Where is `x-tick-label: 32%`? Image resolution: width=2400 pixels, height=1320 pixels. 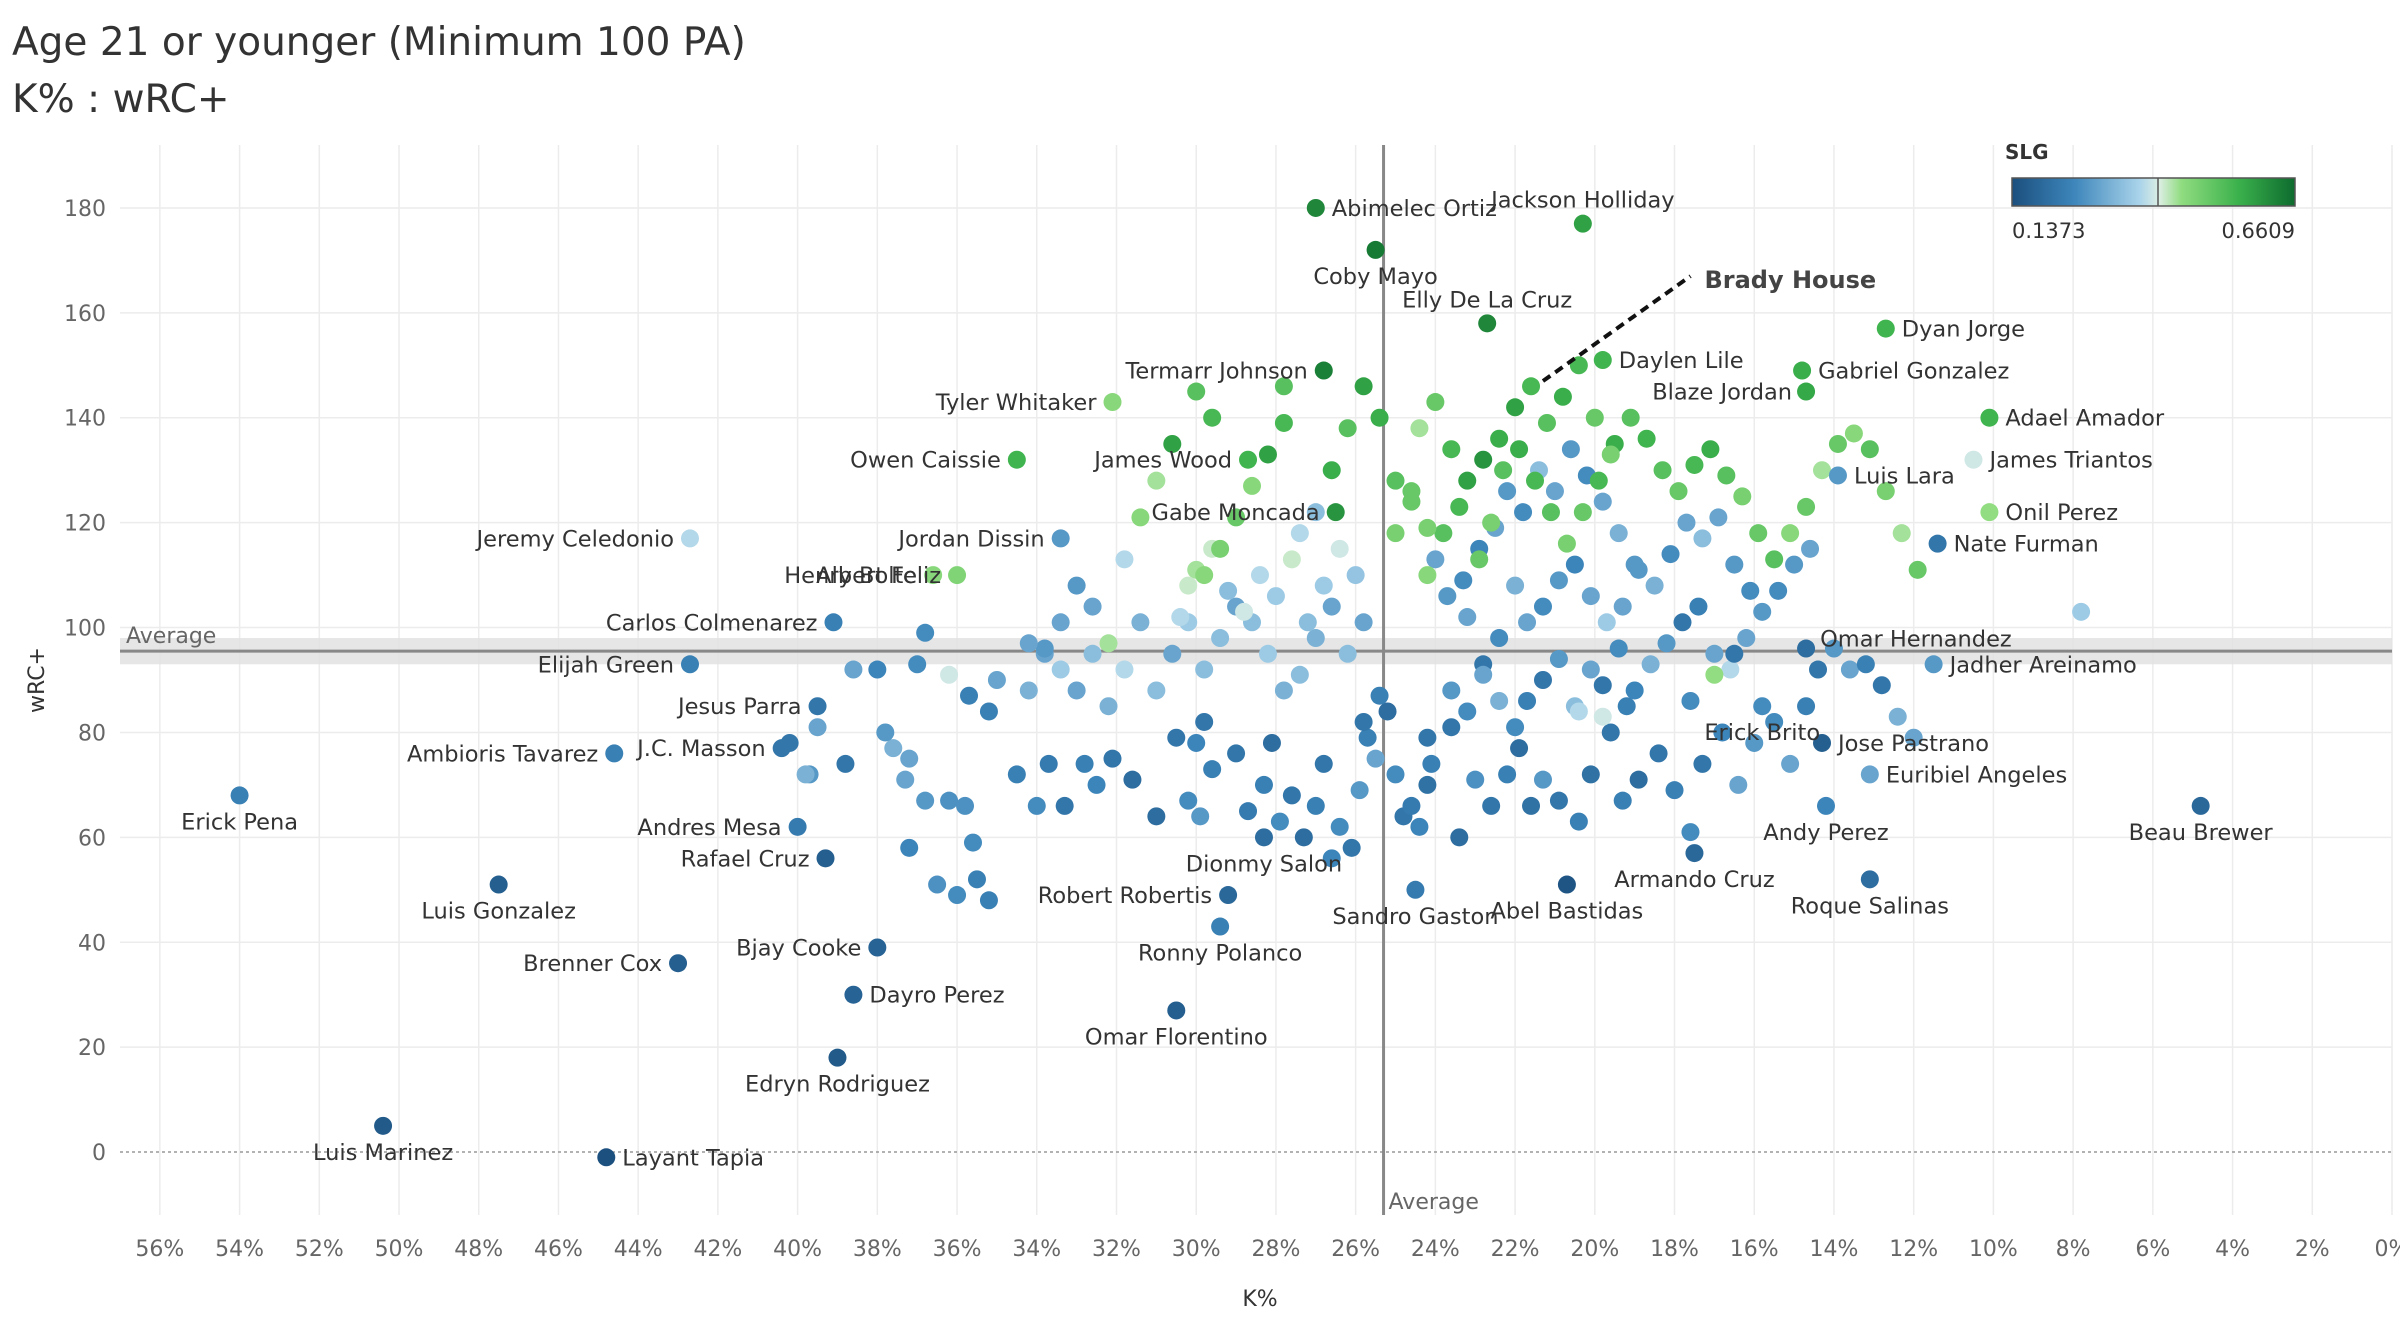
x-tick-label: 32% is located at coordinates (1116, 1249).